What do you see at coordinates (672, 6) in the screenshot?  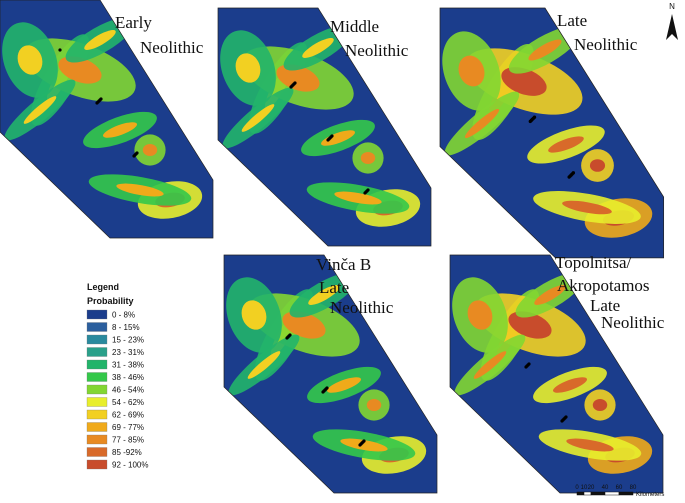 I see `north-label: N` at bounding box center [672, 6].